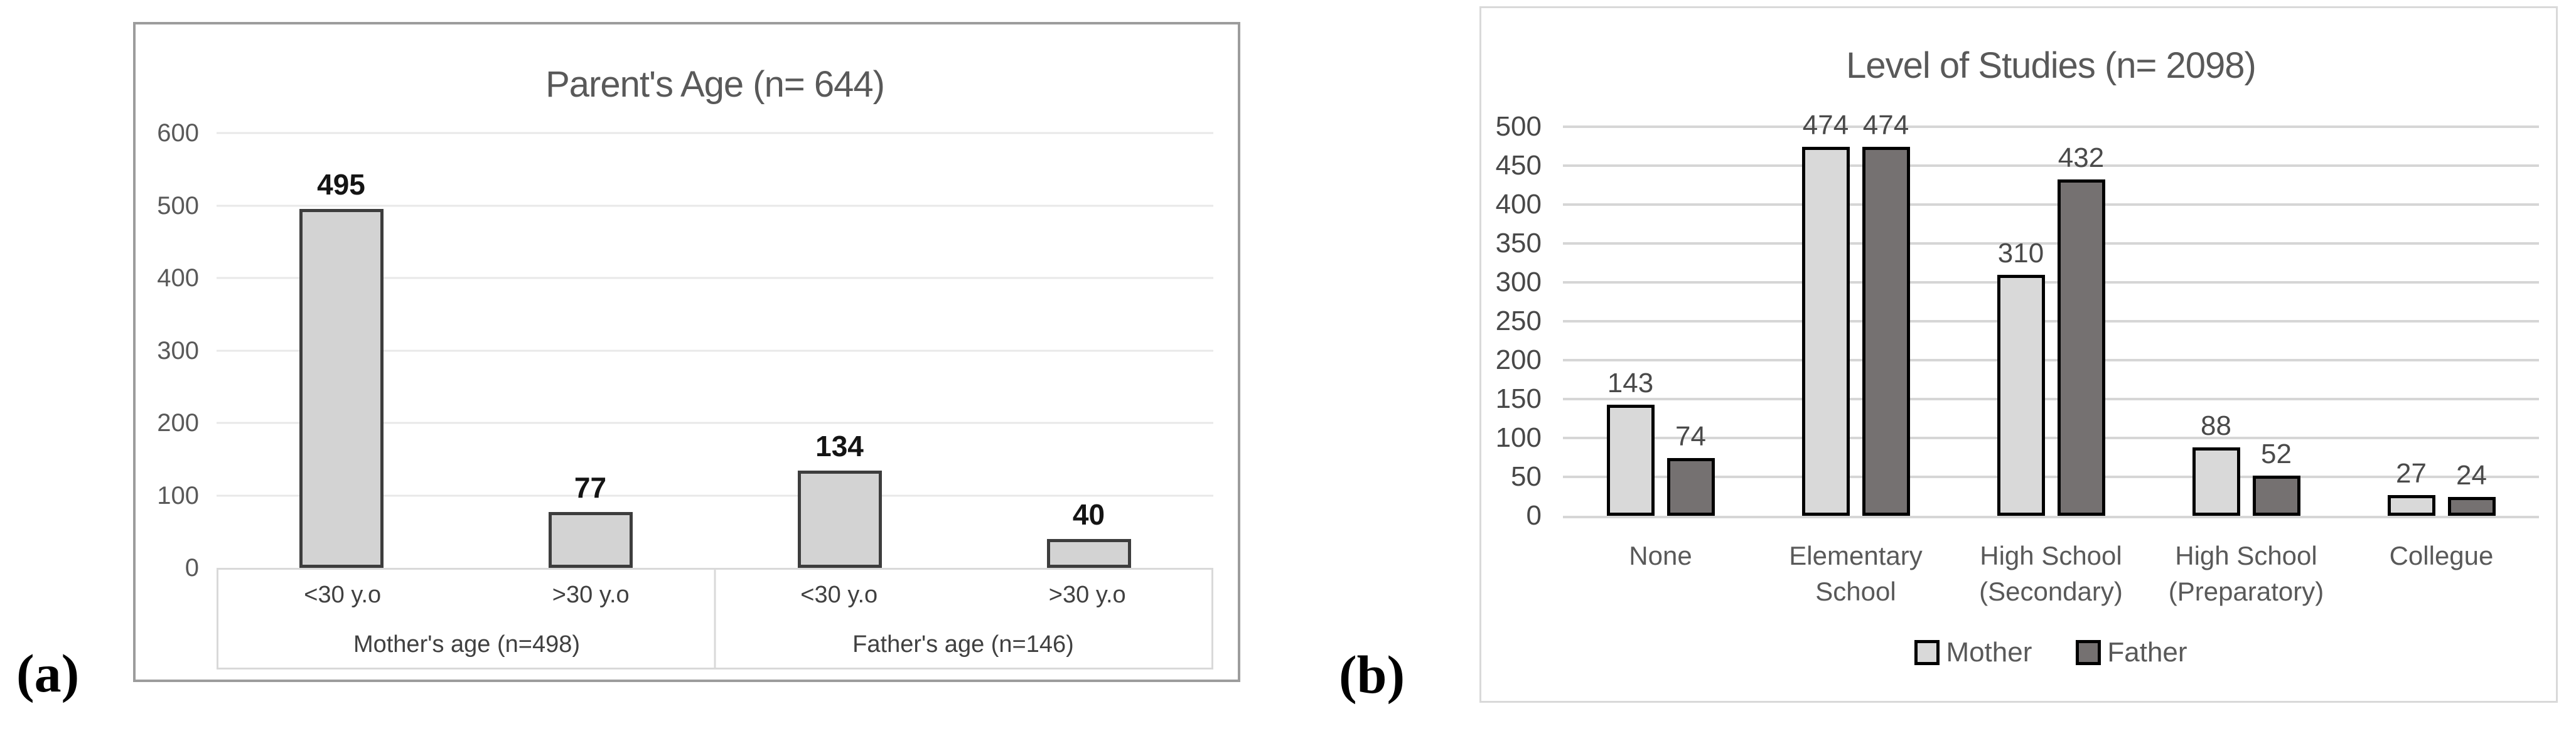 The image size is (2576, 731). What do you see at coordinates (1989, 652) in the screenshot?
I see `legend-label: Mother` at bounding box center [1989, 652].